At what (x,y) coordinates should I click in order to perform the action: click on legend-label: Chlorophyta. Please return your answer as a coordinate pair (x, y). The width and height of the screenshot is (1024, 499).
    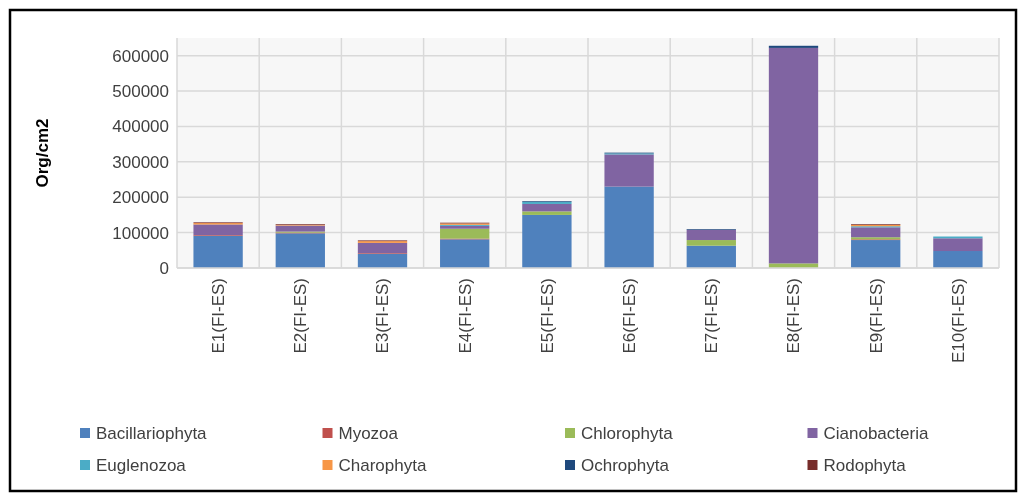
    Looking at the image, I should click on (627, 433).